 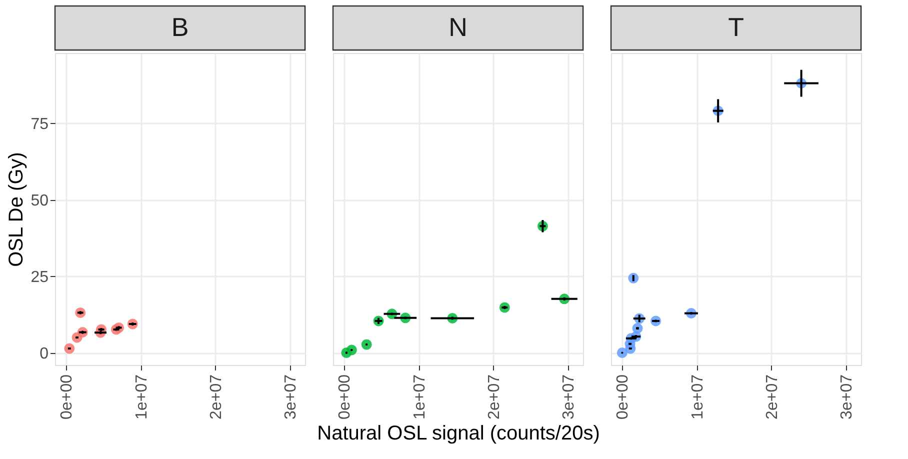 I want to click on chart-title: N, so click(x=458, y=27).